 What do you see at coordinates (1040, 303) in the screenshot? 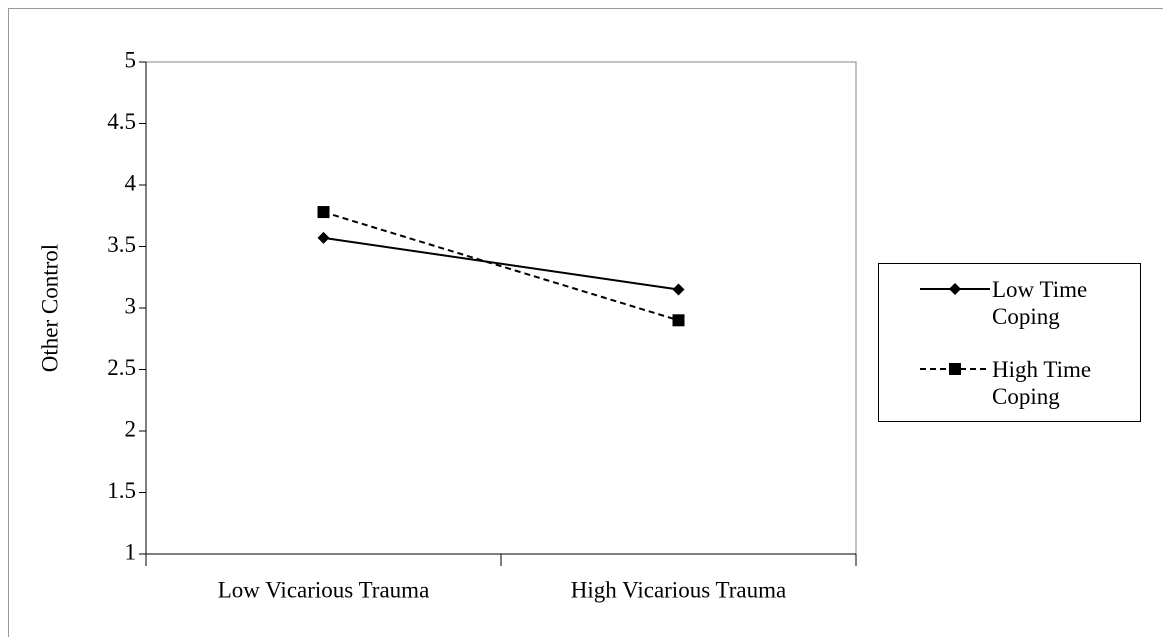
I see `legend-label: Low Time Coping` at bounding box center [1040, 303].